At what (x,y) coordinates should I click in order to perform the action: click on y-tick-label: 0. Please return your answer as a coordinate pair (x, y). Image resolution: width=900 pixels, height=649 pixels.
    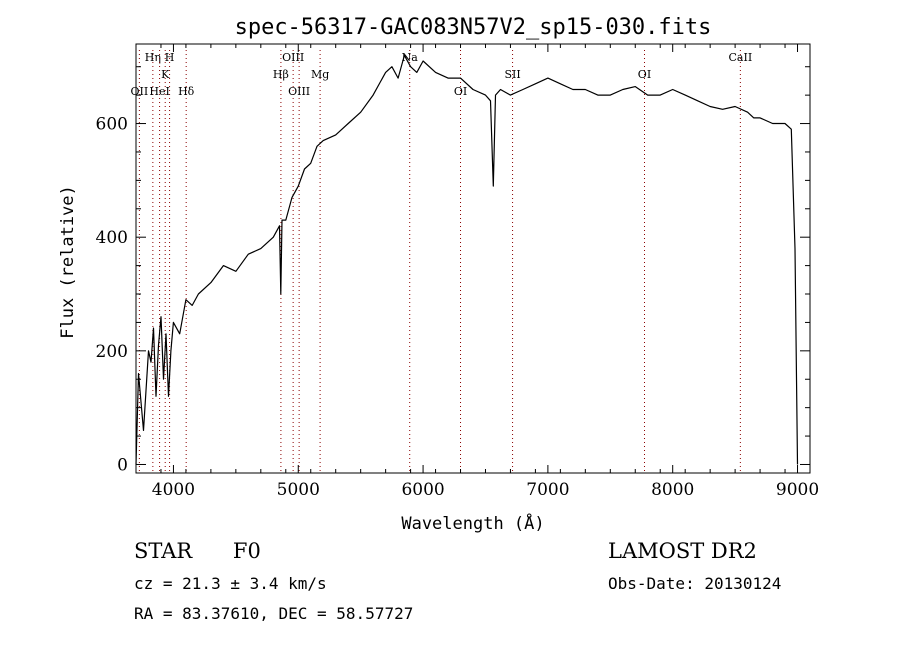
    Looking at the image, I should click on (122, 465).